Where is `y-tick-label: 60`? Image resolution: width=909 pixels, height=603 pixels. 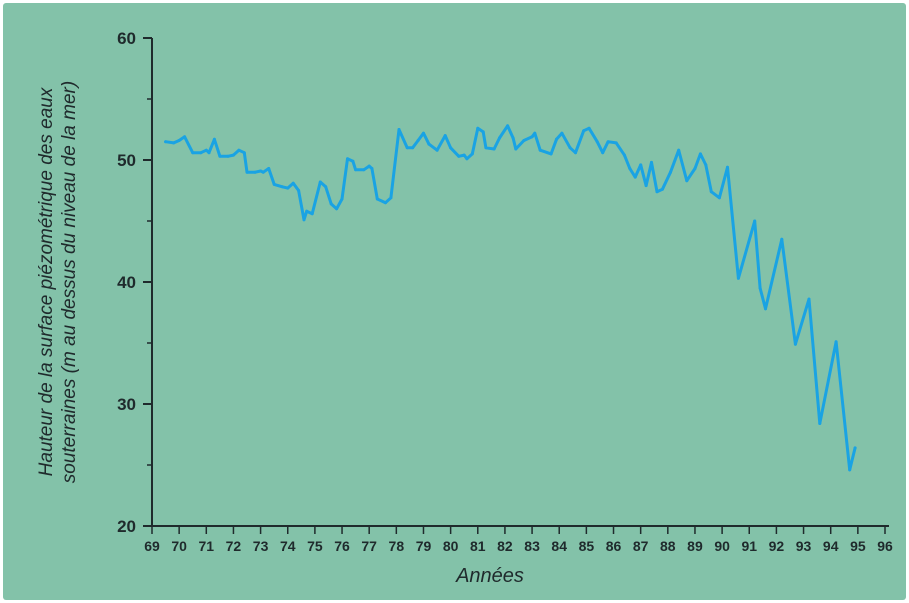 y-tick-label: 60 is located at coordinates (126, 38).